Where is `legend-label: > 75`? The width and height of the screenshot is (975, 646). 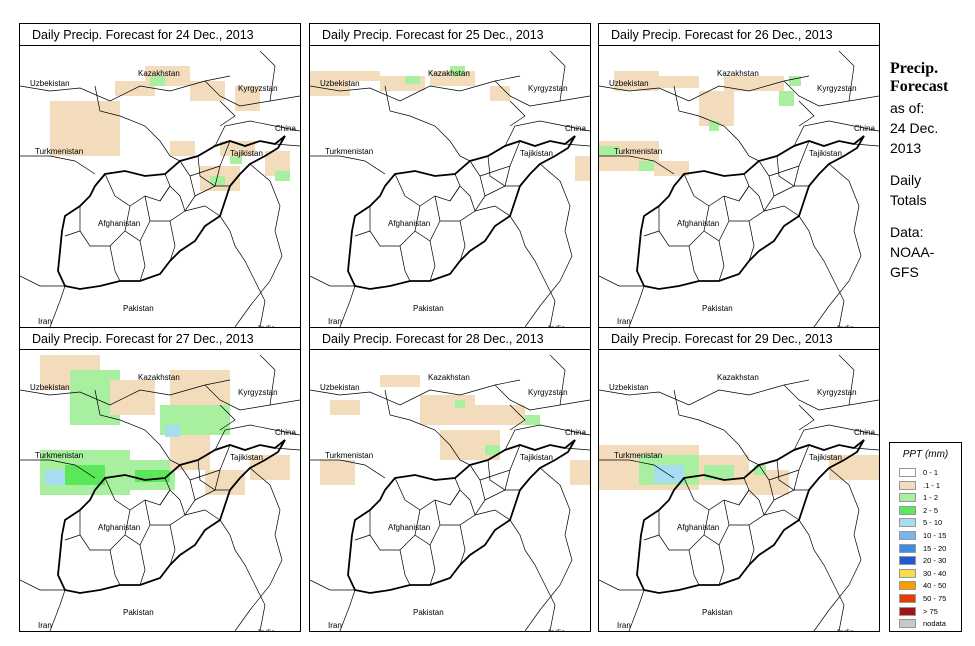 legend-label: > 75 is located at coordinates (930, 611).